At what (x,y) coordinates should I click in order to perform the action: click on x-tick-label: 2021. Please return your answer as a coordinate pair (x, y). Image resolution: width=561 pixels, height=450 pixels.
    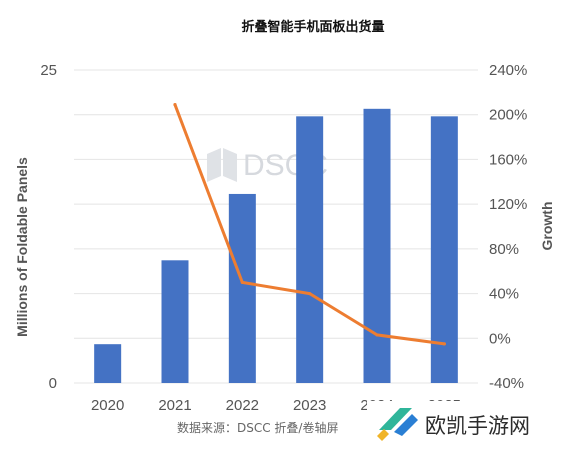
    Looking at the image, I should click on (174, 405).